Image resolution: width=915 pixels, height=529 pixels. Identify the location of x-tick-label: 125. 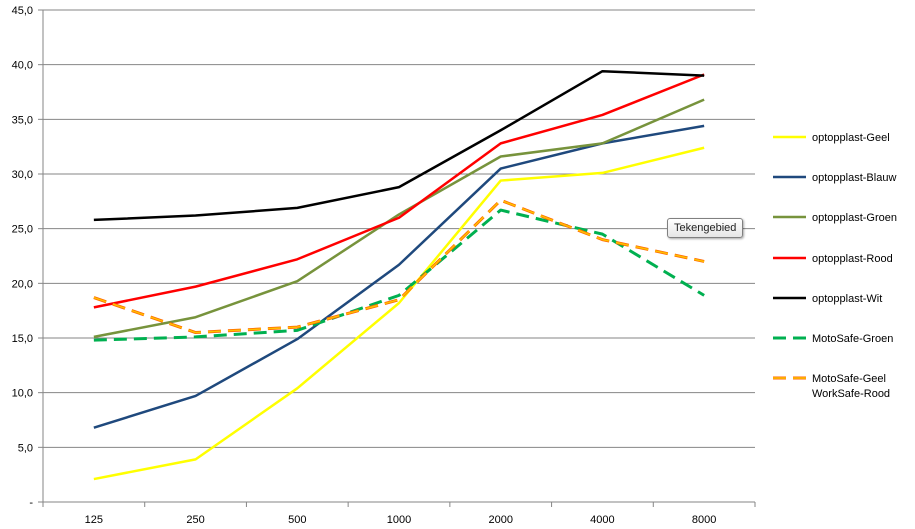
(94, 520).